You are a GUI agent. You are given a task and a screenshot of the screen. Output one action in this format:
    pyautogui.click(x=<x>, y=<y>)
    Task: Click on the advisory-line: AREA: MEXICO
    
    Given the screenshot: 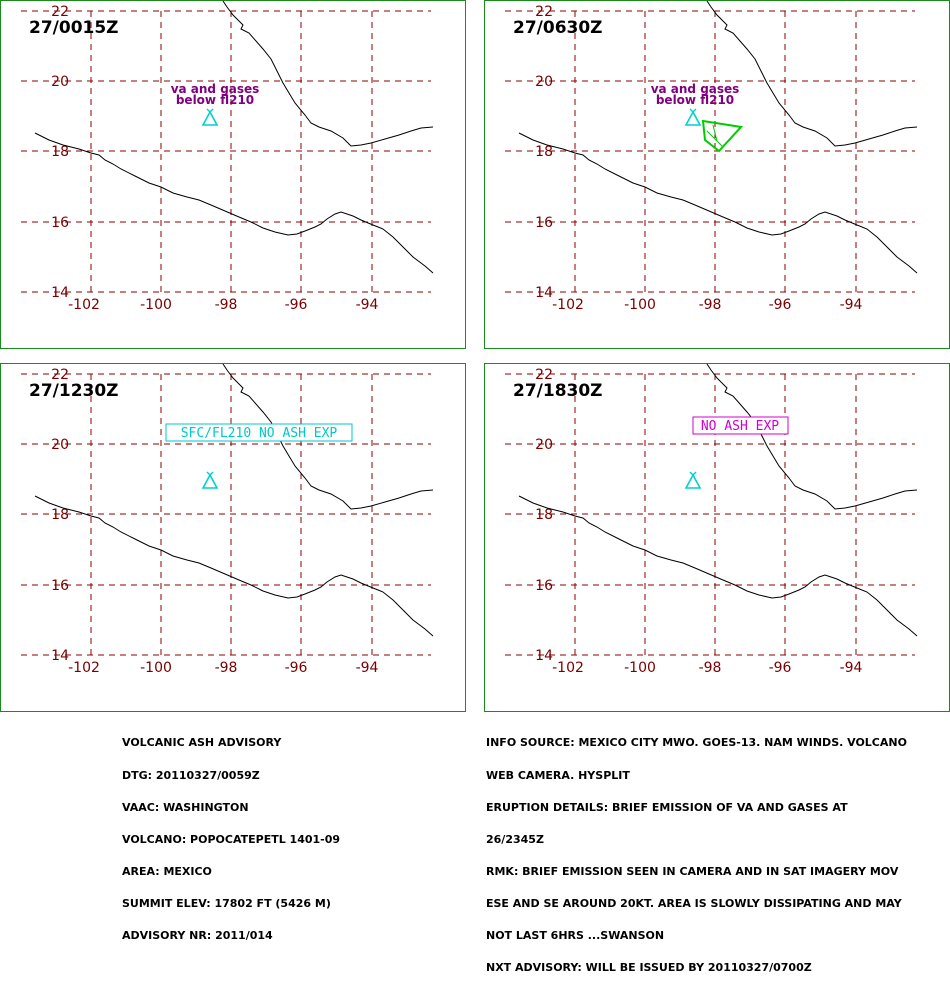 What is the action you would take?
    pyautogui.click(x=167, y=871)
    